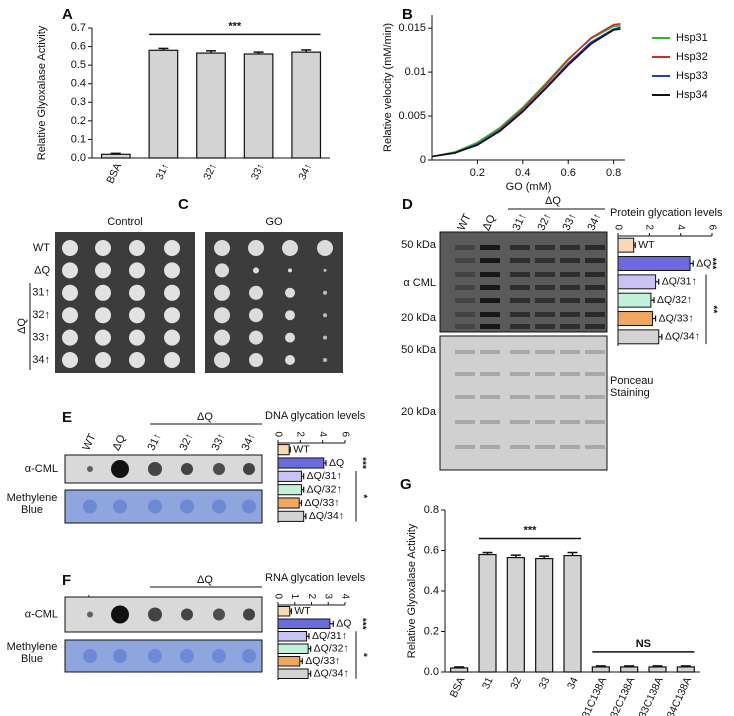 The image size is (734, 716). I want to click on panel-label: A, so click(67, 14).